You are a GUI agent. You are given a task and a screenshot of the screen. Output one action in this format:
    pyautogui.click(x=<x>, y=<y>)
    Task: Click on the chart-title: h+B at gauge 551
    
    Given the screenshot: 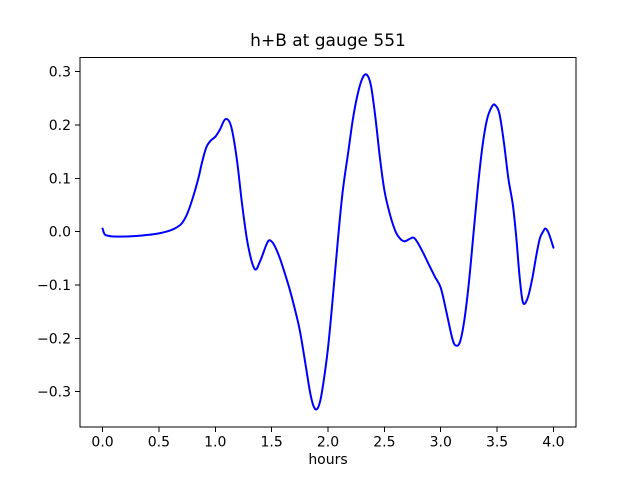 What is the action you would take?
    pyautogui.click(x=328, y=41)
    